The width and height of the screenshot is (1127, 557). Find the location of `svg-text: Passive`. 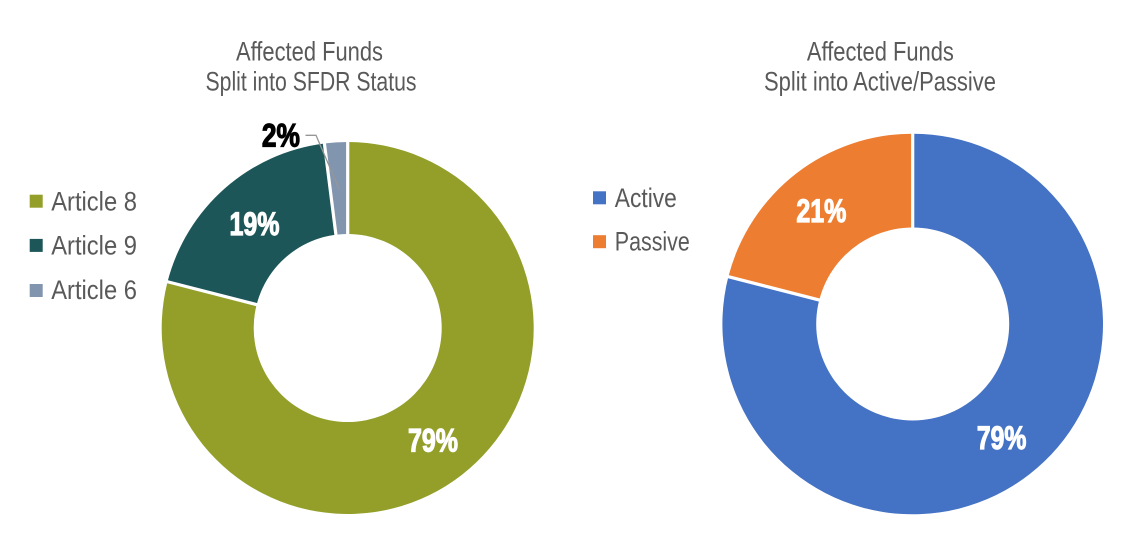

svg-text: Passive is located at coordinates (652, 242).